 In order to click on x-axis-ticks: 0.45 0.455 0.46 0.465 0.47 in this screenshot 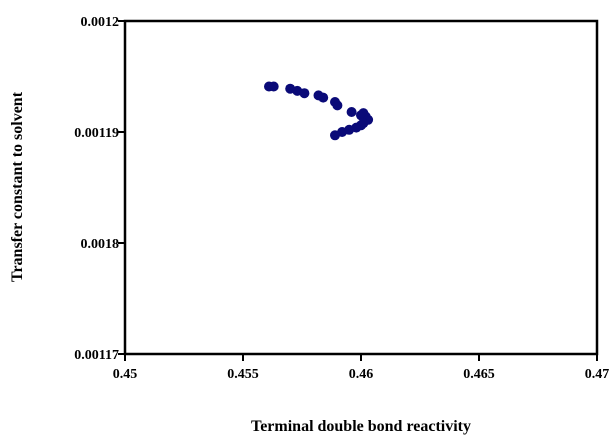, I will do `click(361, 368)`.